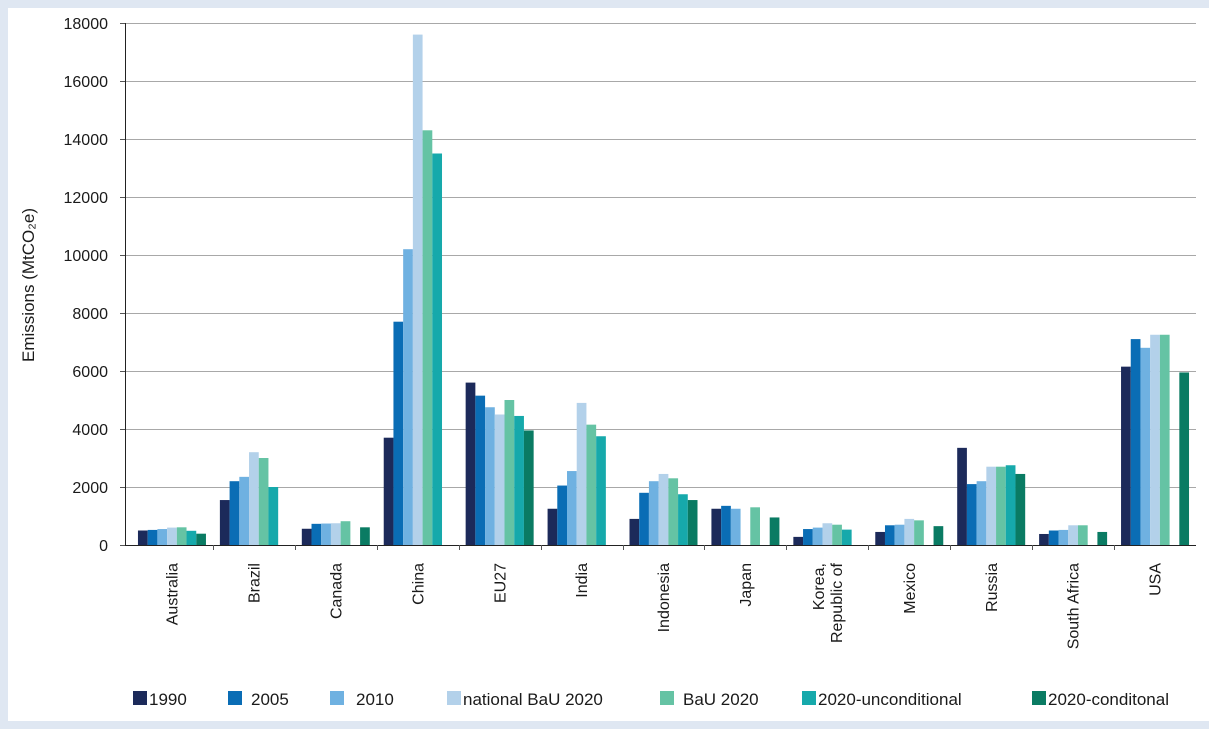 Image resolution: width=1209 pixels, height=729 pixels. Describe the element at coordinates (142, 537) in the screenshot. I see `bar-australia-1990` at that location.